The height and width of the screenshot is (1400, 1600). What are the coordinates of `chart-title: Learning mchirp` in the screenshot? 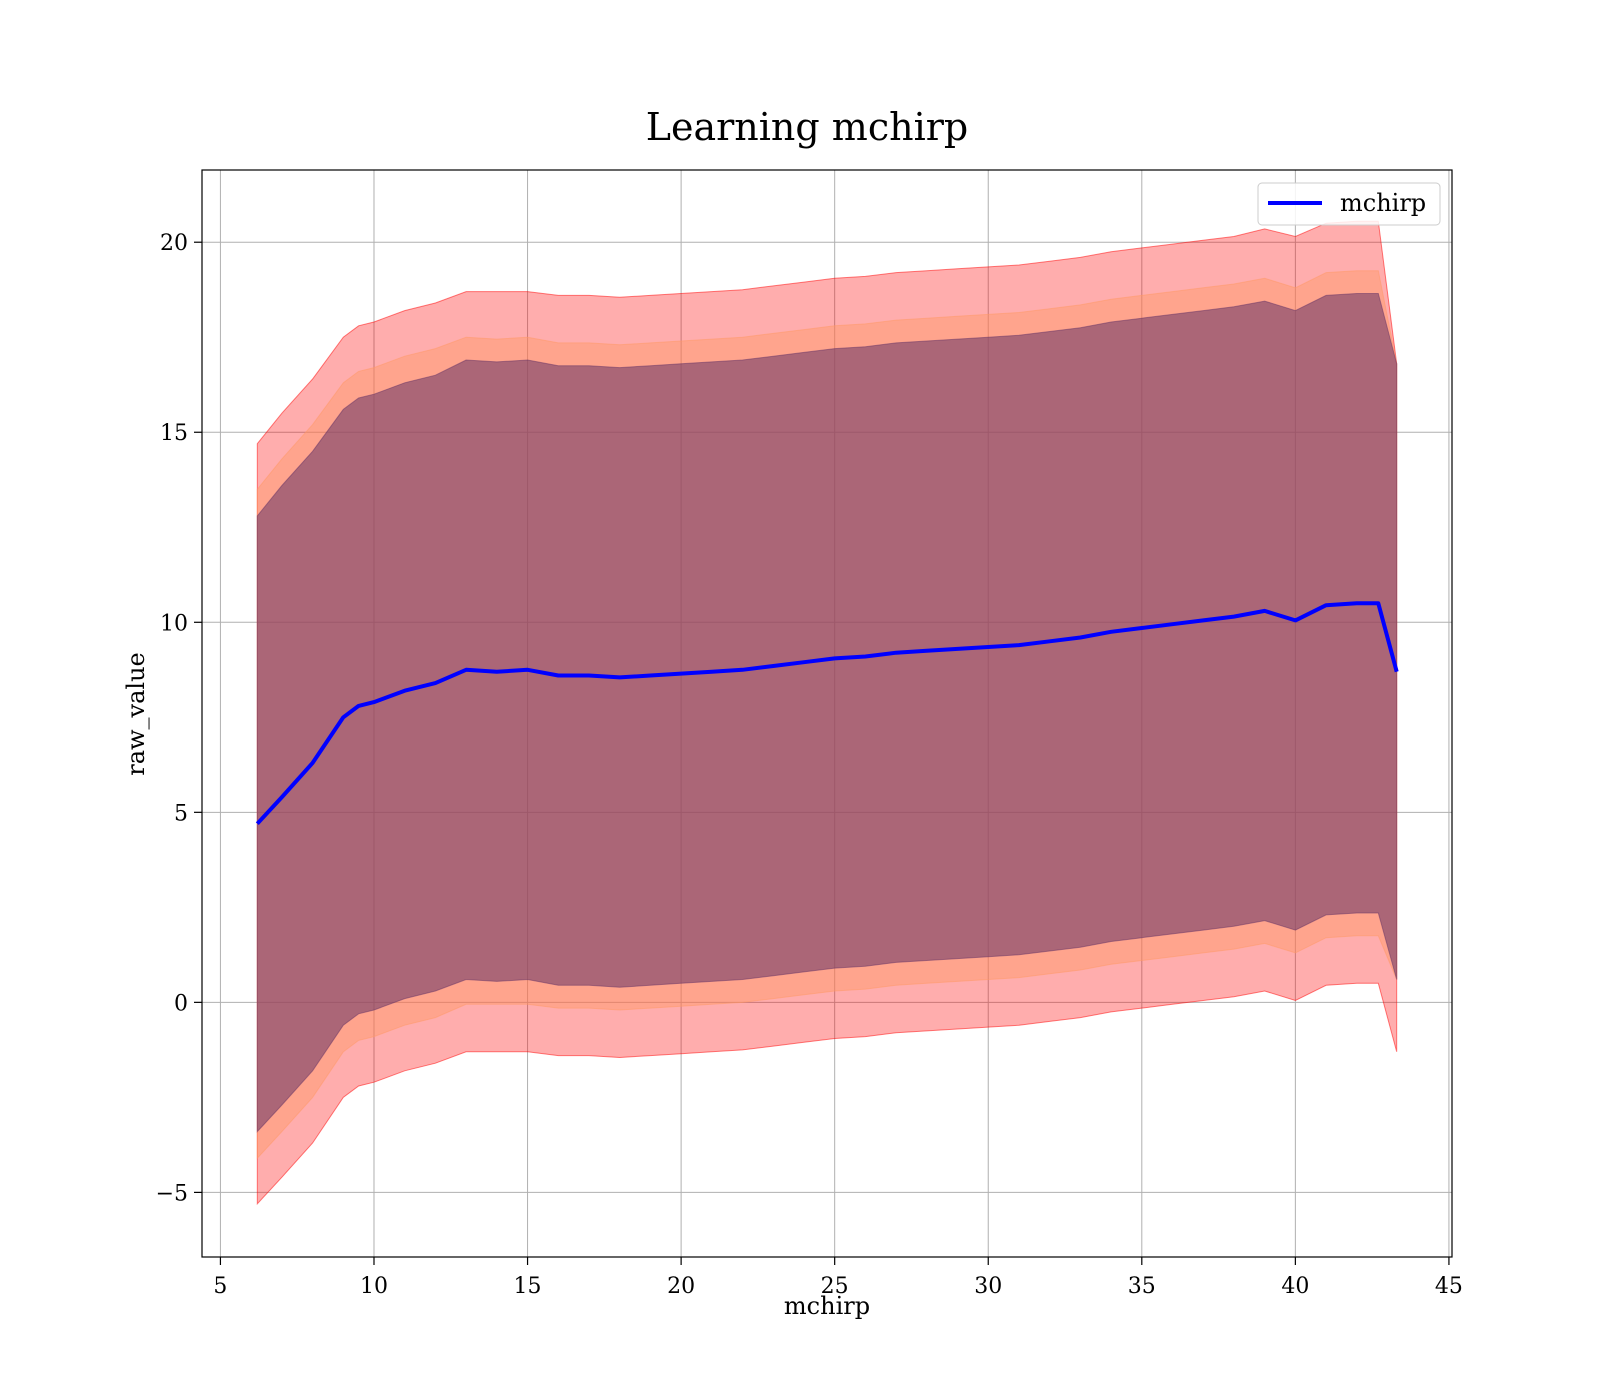 It's located at (807, 127).